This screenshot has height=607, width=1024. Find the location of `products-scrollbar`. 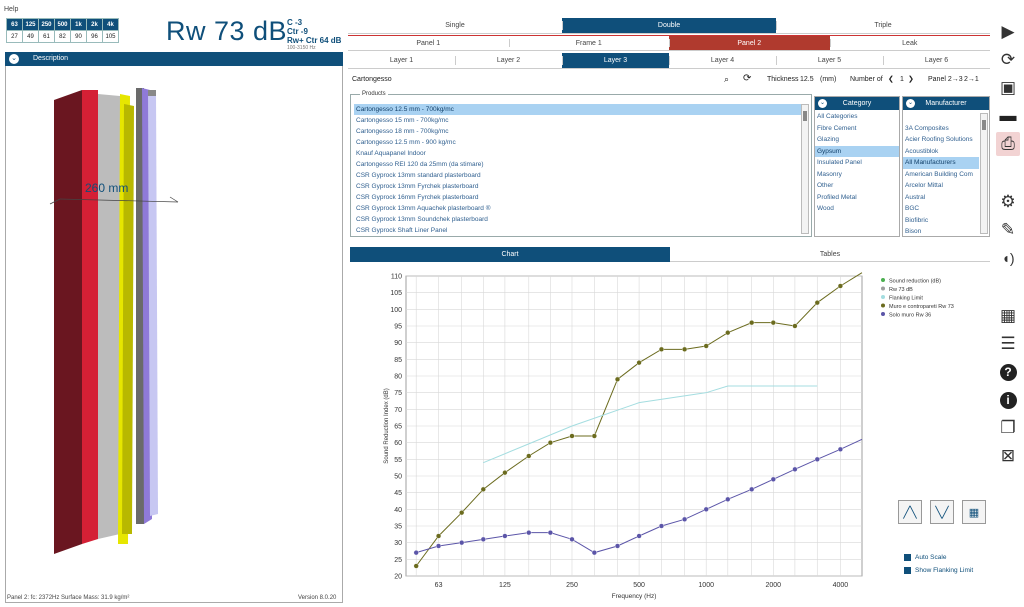

products-scrollbar is located at coordinates (805, 169).